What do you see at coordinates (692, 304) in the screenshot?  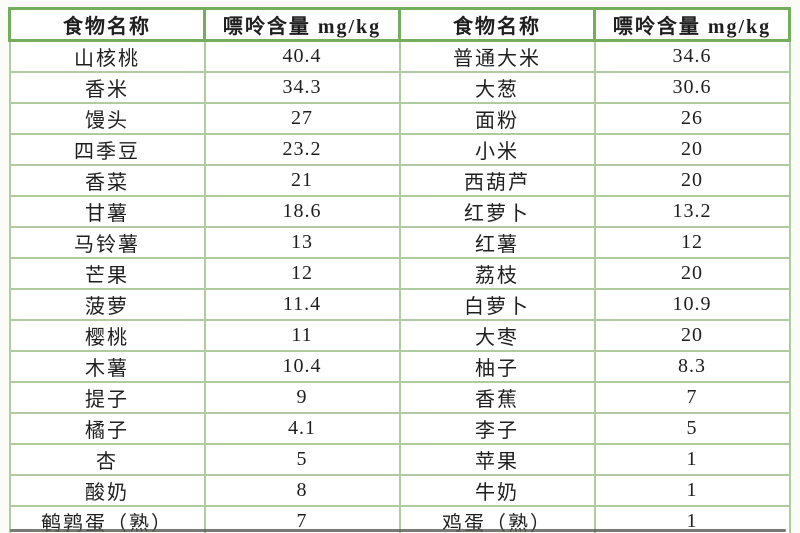 I see `purine-value-cell: 10.9` at bounding box center [692, 304].